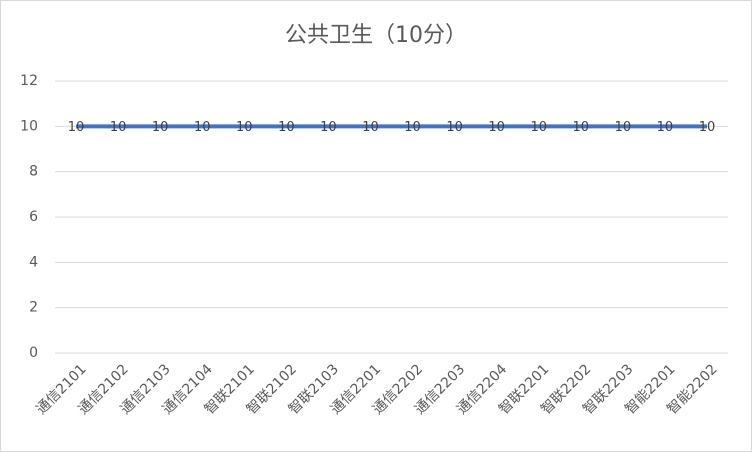  I want to click on y-tick-label: 12, so click(29, 81).